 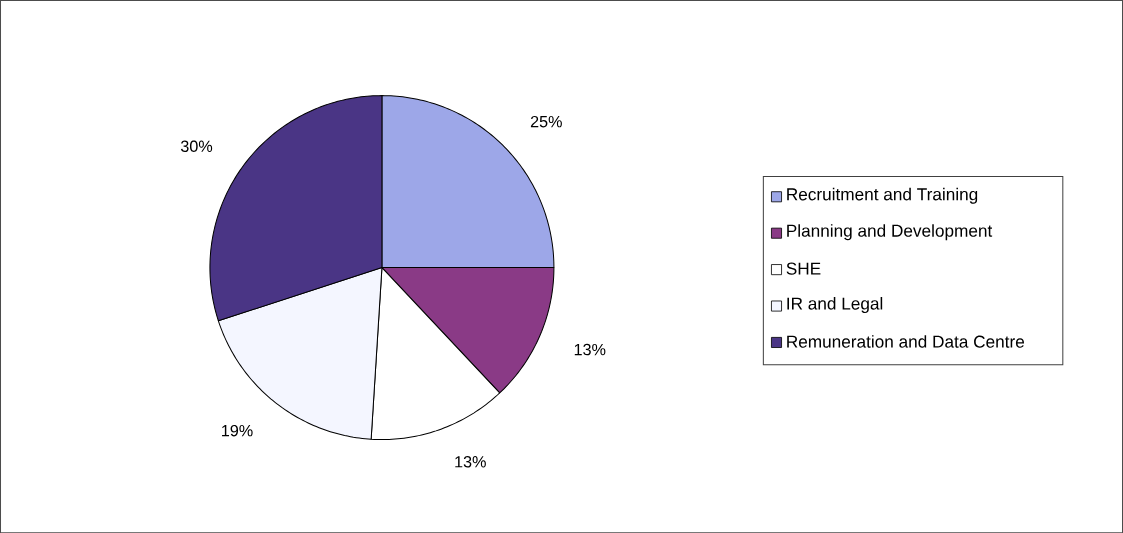 What do you see at coordinates (803, 268) in the screenshot?
I see `legend-label: SHE` at bounding box center [803, 268].